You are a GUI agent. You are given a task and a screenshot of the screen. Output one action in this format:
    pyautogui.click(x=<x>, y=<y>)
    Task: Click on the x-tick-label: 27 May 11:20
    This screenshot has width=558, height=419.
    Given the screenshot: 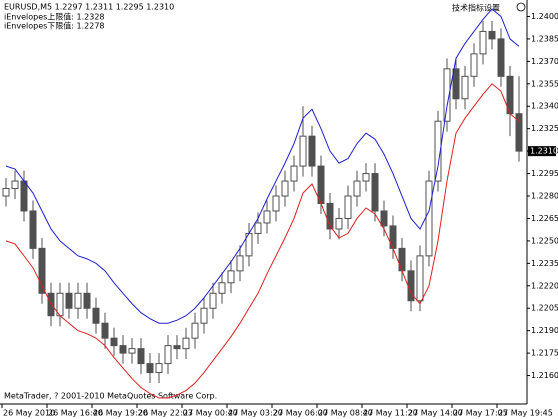 What is the action you would take?
    pyautogui.click(x=390, y=413)
    